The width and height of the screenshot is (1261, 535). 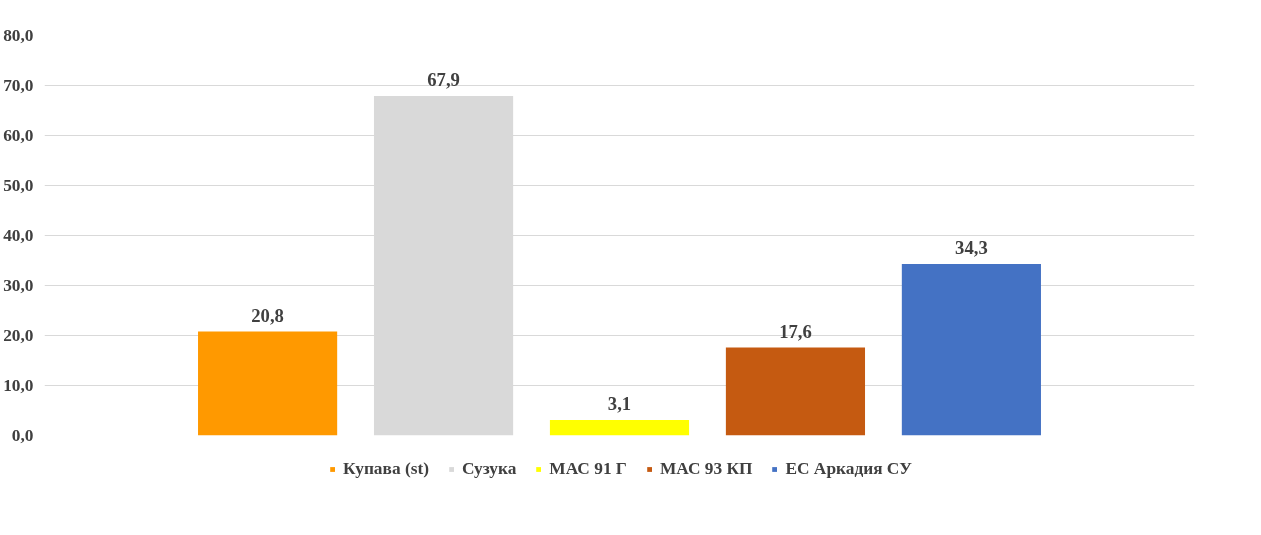 I want to click on data-label: 67,9, so click(x=443, y=79).